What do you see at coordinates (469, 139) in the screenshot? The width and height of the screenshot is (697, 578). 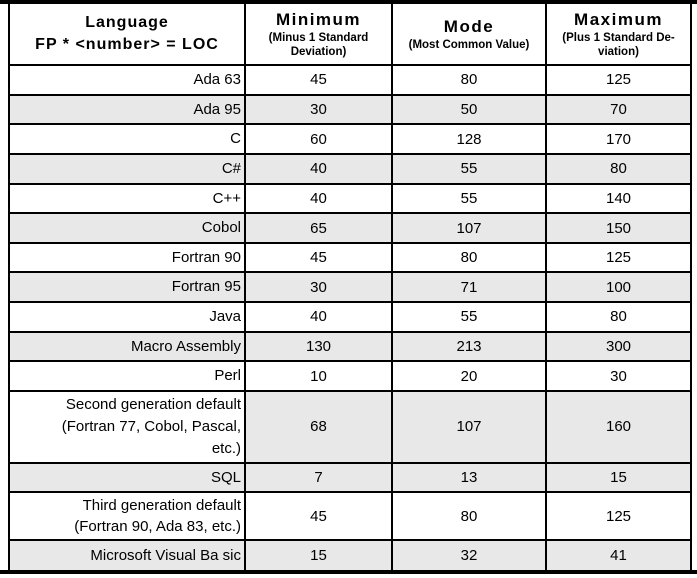 I see `mode-cell: 128` at bounding box center [469, 139].